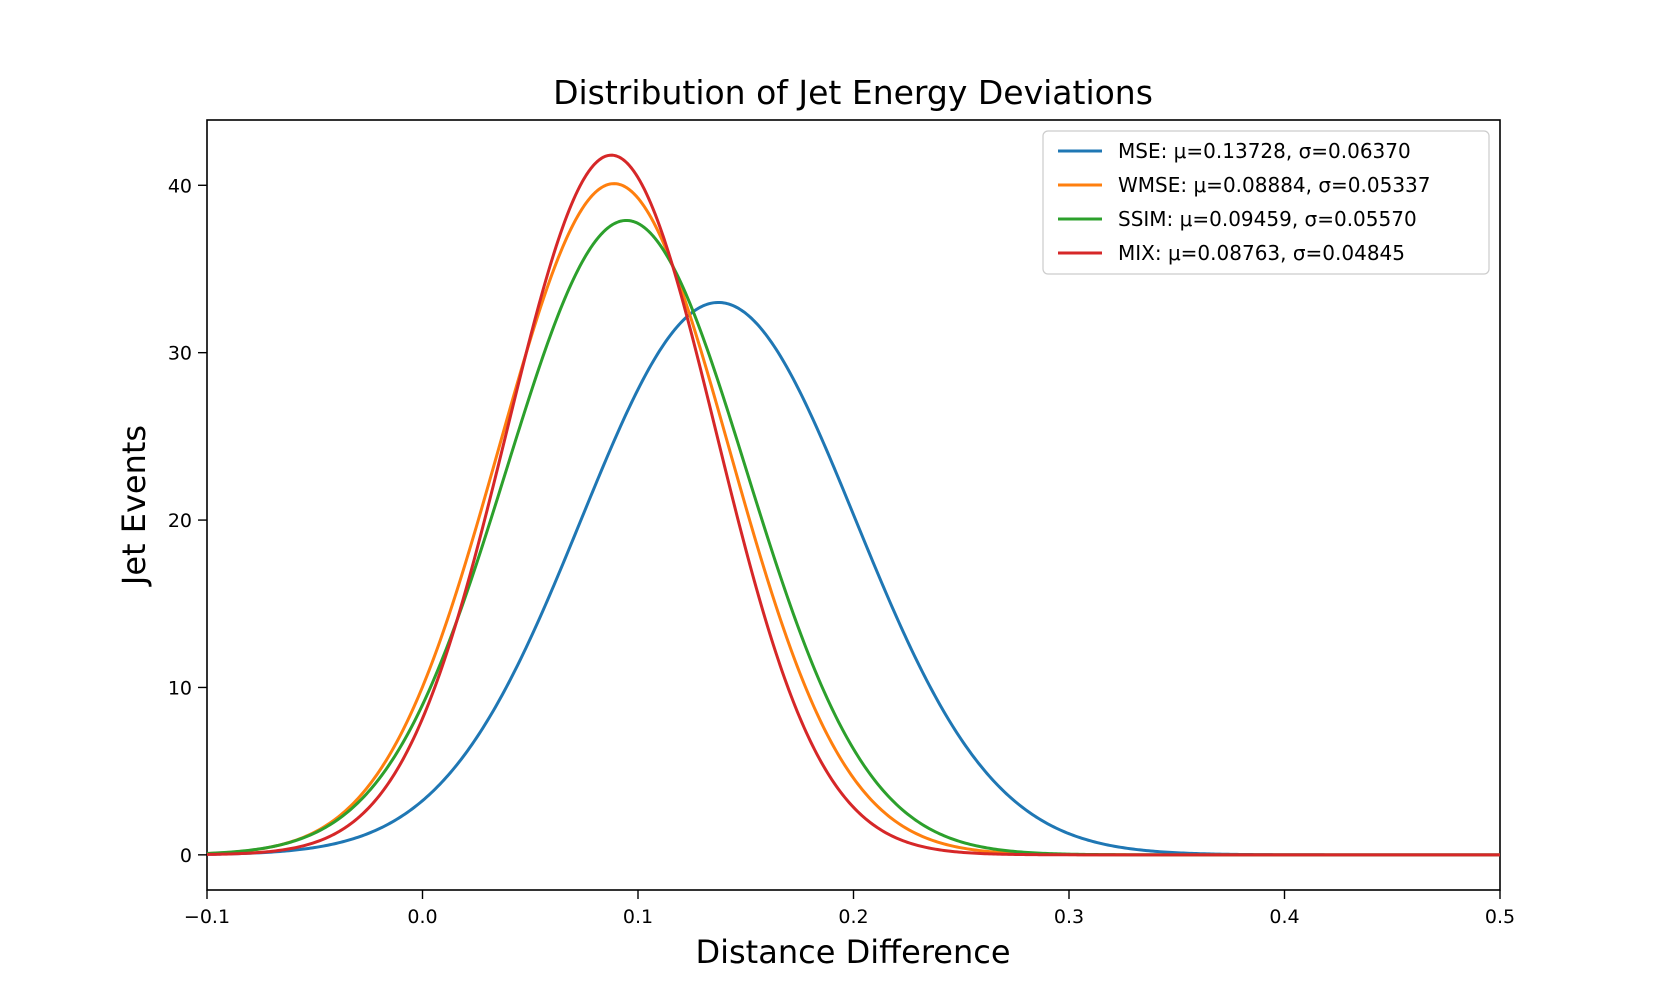 The image size is (1661, 1001). Describe the element at coordinates (1500, 917) in the screenshot. I see `x-tick-label: 0.5` at that location.